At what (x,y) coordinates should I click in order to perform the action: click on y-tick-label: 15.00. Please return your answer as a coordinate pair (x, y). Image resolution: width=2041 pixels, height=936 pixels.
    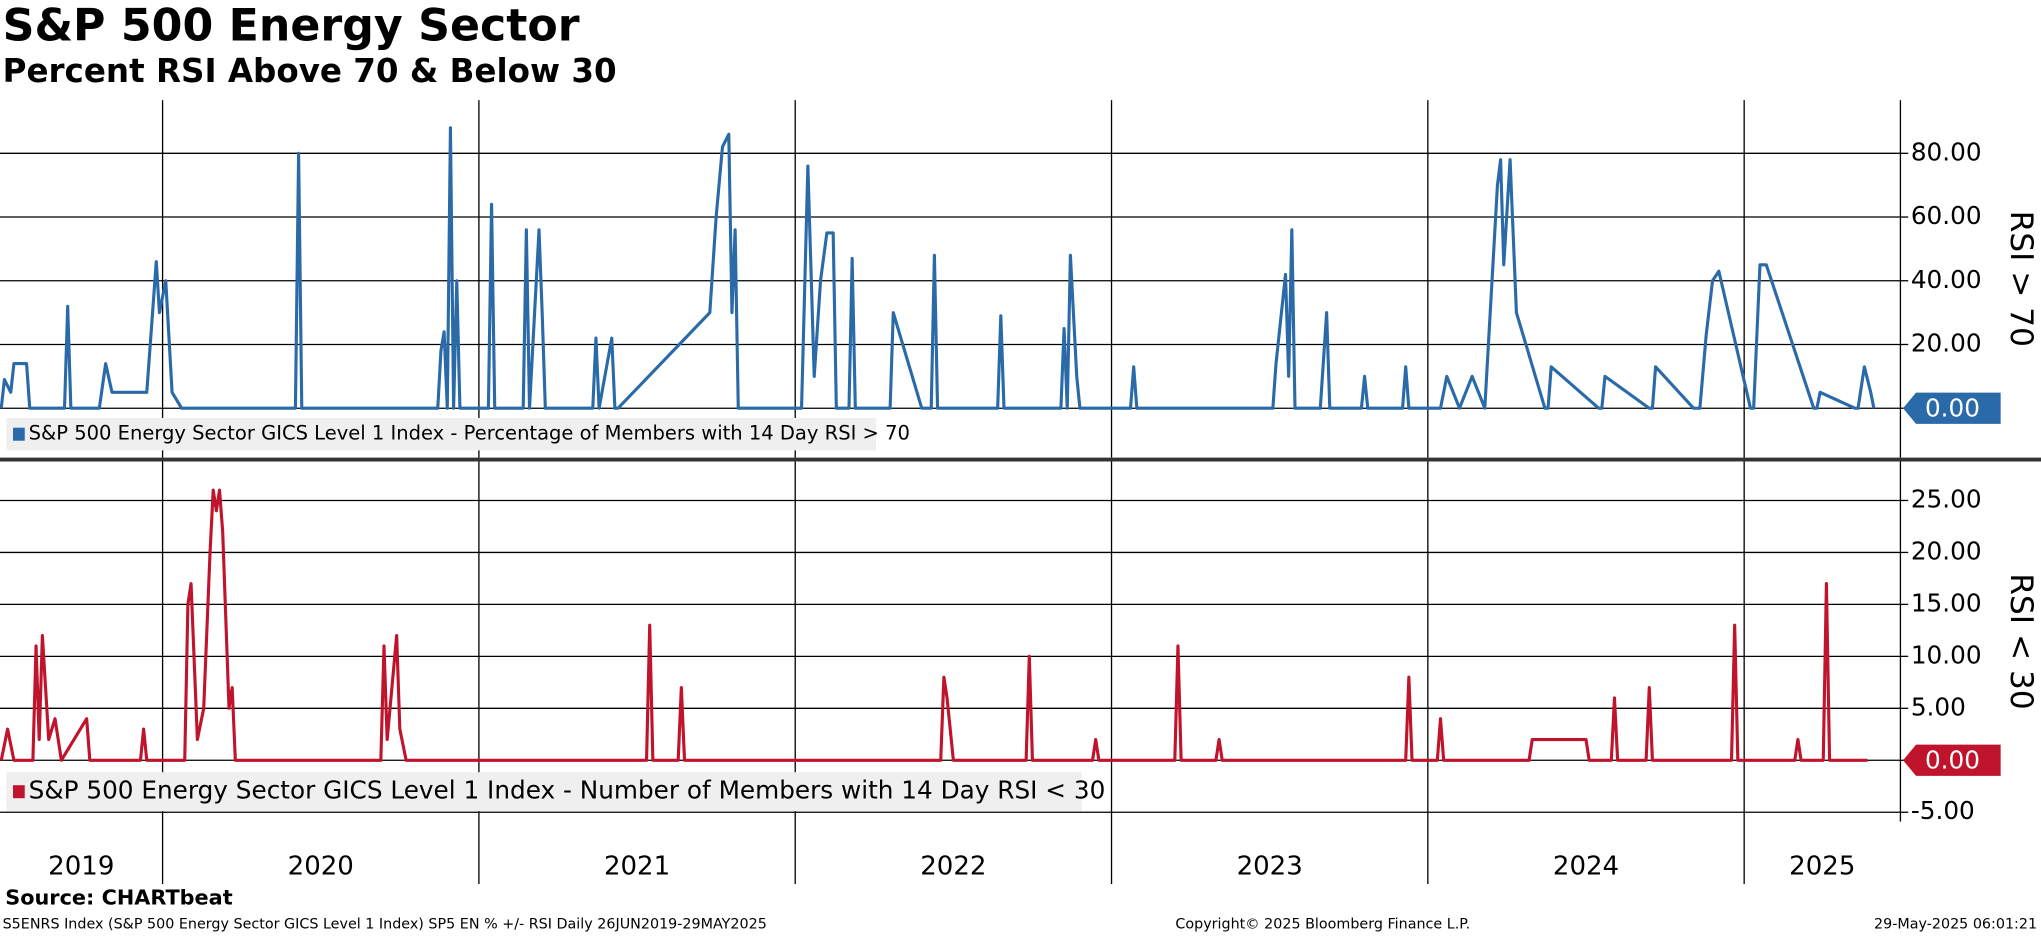
    Looking at the image, I should click on (1946, 602).